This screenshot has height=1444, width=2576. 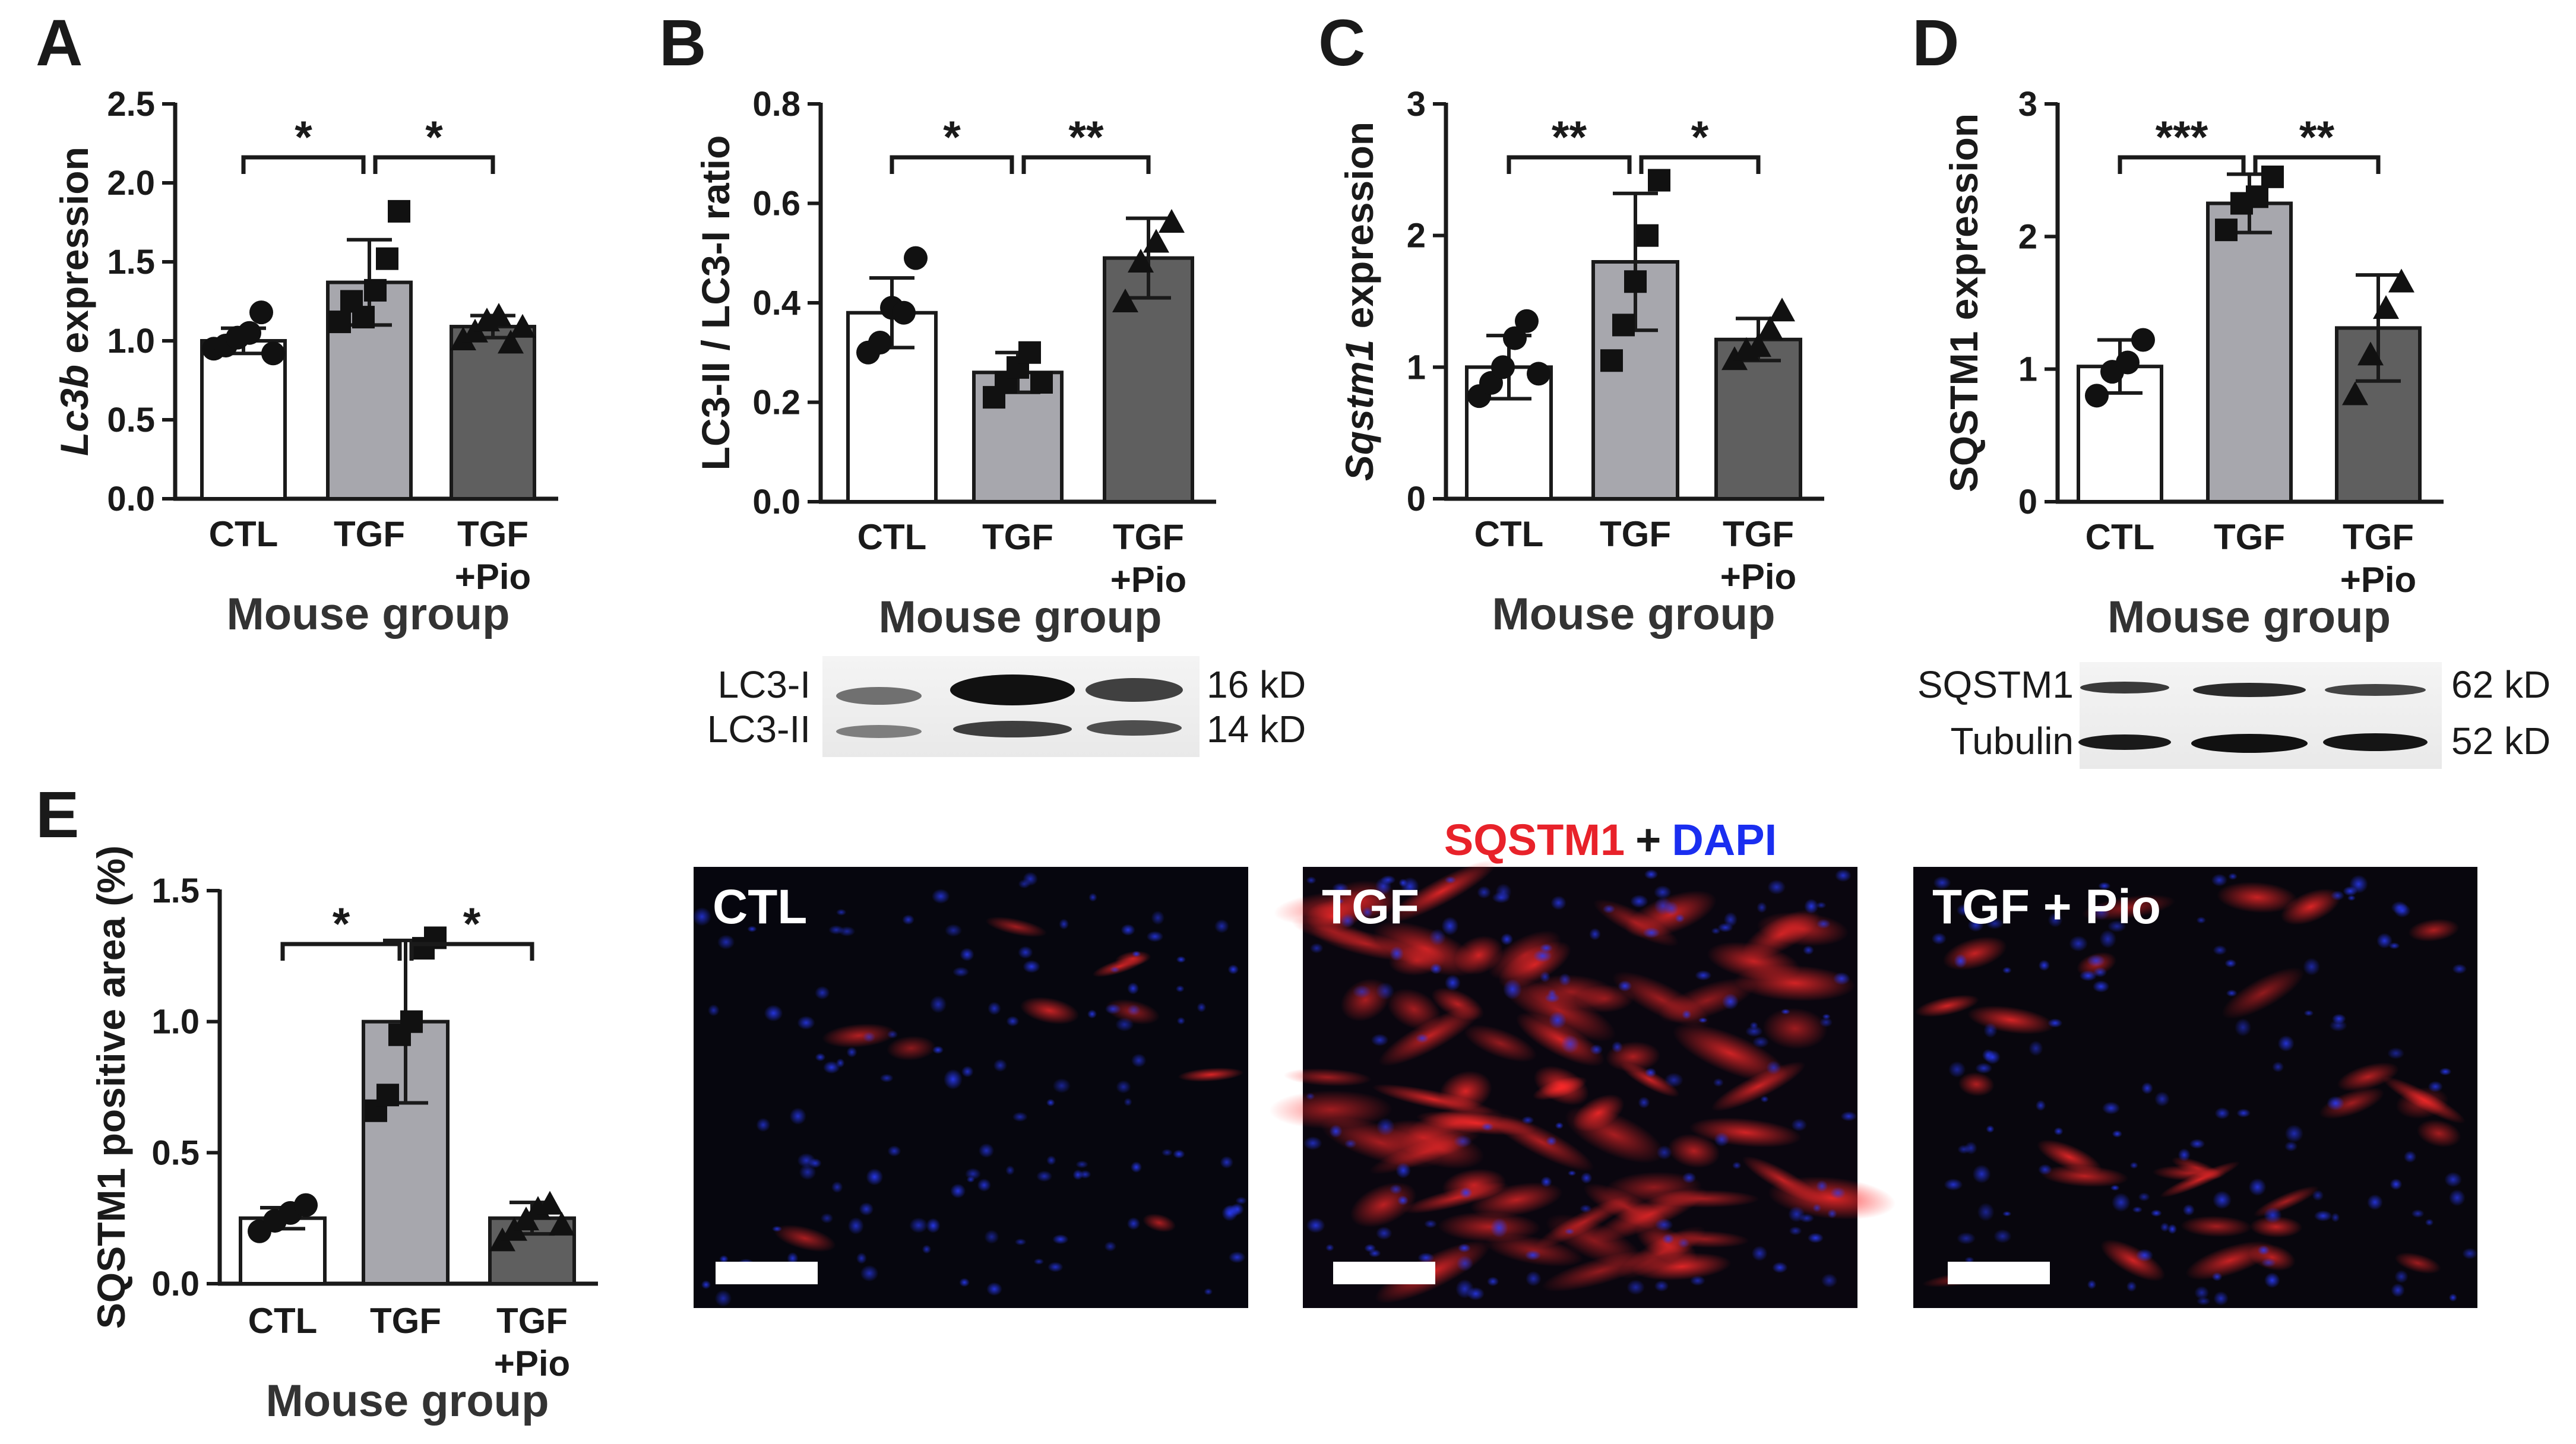 I want to click on data-point-circle, so click(x=273, y=353).